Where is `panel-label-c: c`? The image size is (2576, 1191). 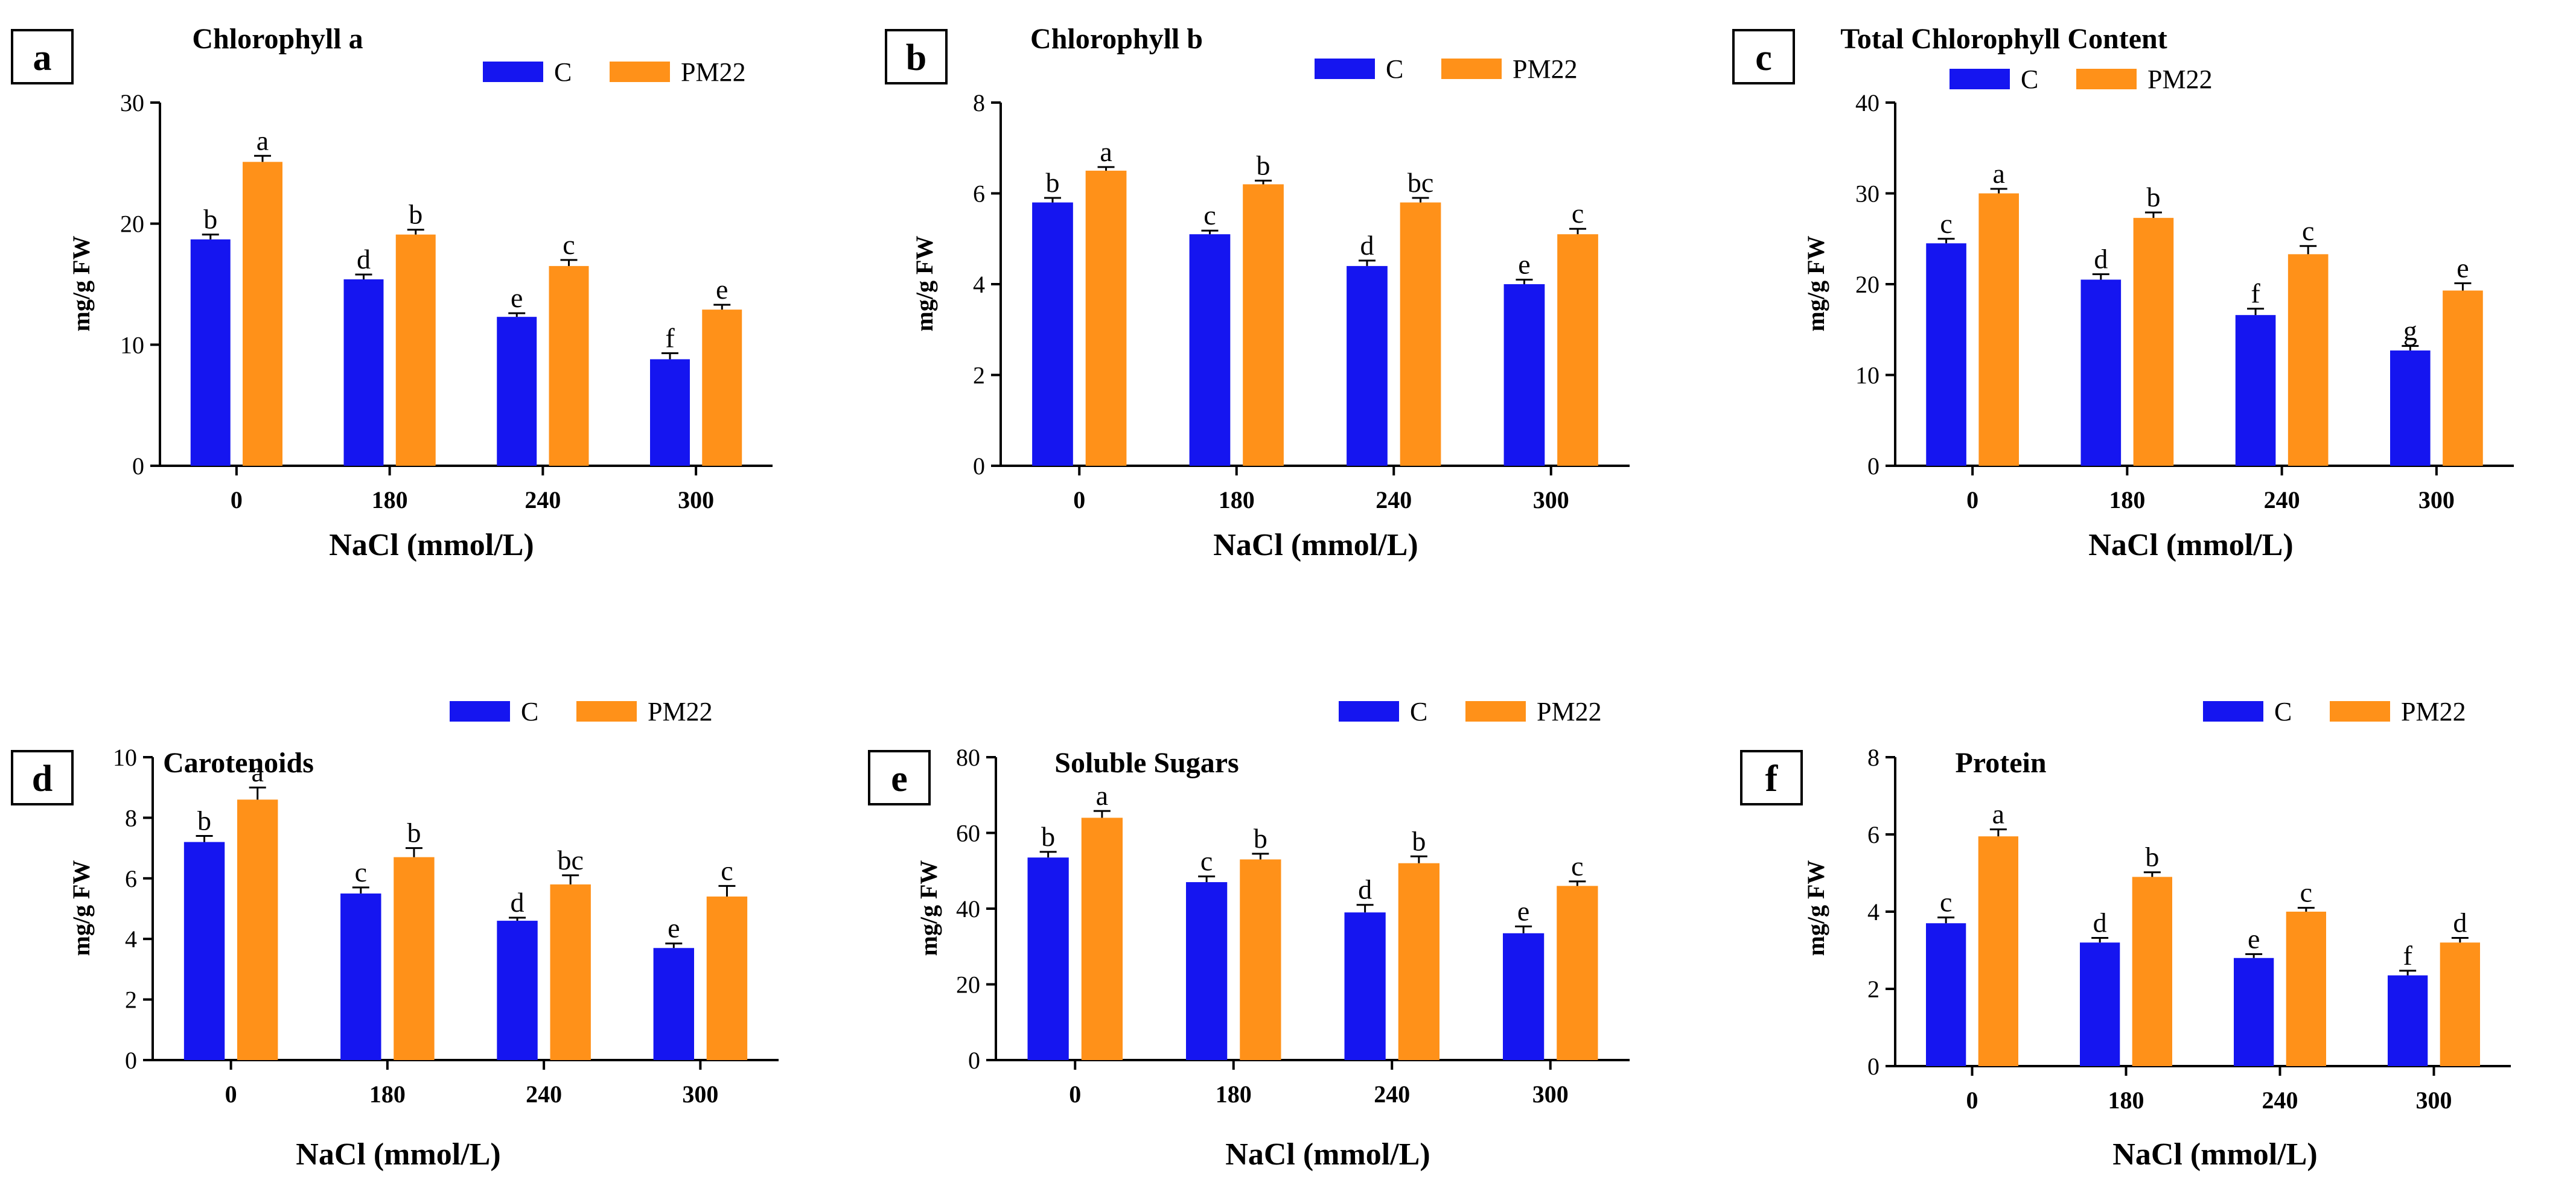
panel-label-c: c is located at coordinates (1763, 56).